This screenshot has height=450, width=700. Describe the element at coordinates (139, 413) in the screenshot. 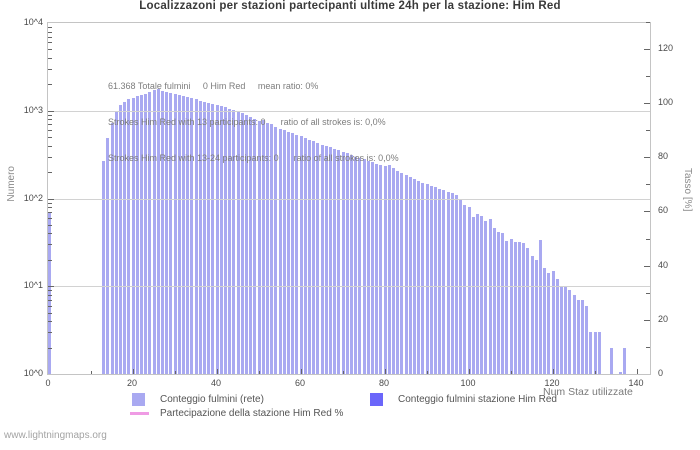

I see `legend-swatch-participation-line` at that location.